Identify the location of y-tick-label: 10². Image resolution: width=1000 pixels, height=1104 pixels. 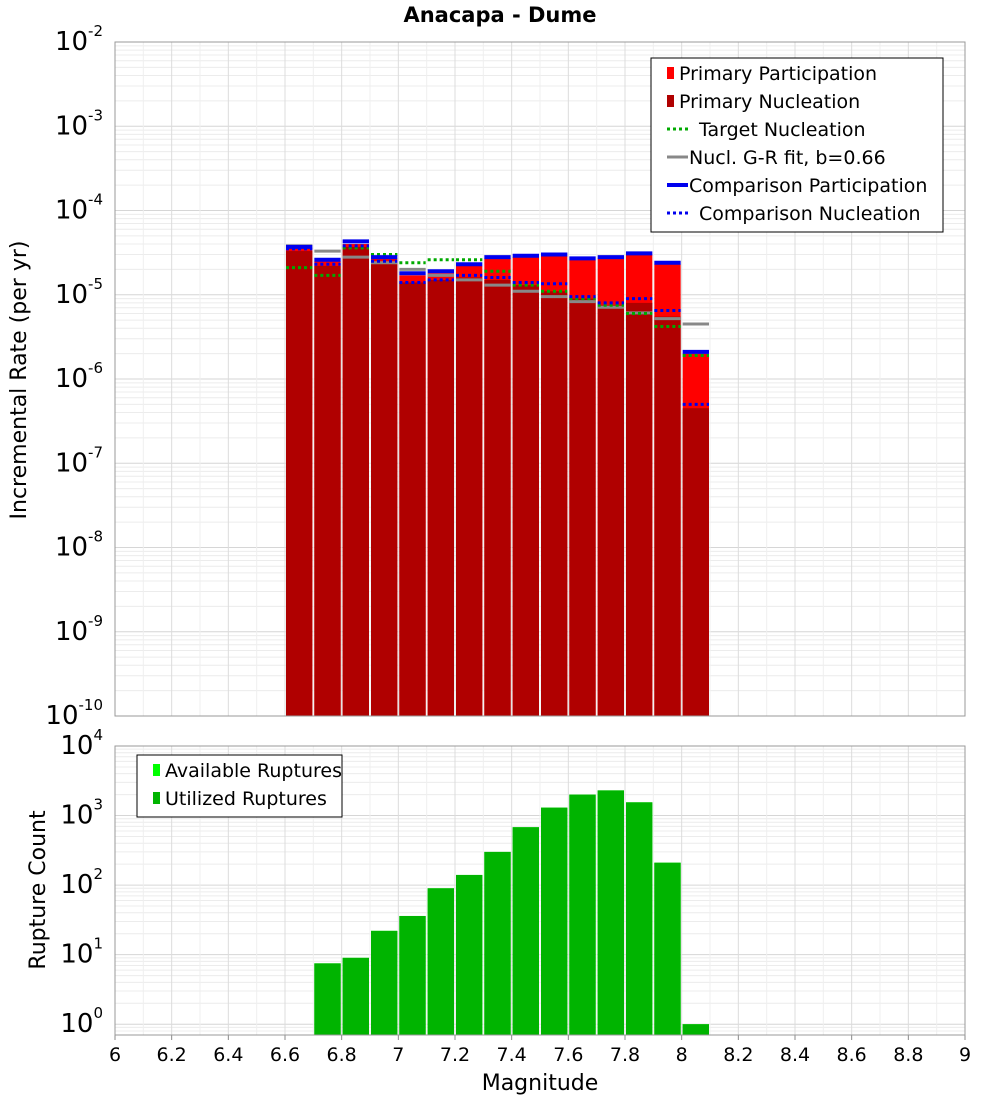
(81, 882).